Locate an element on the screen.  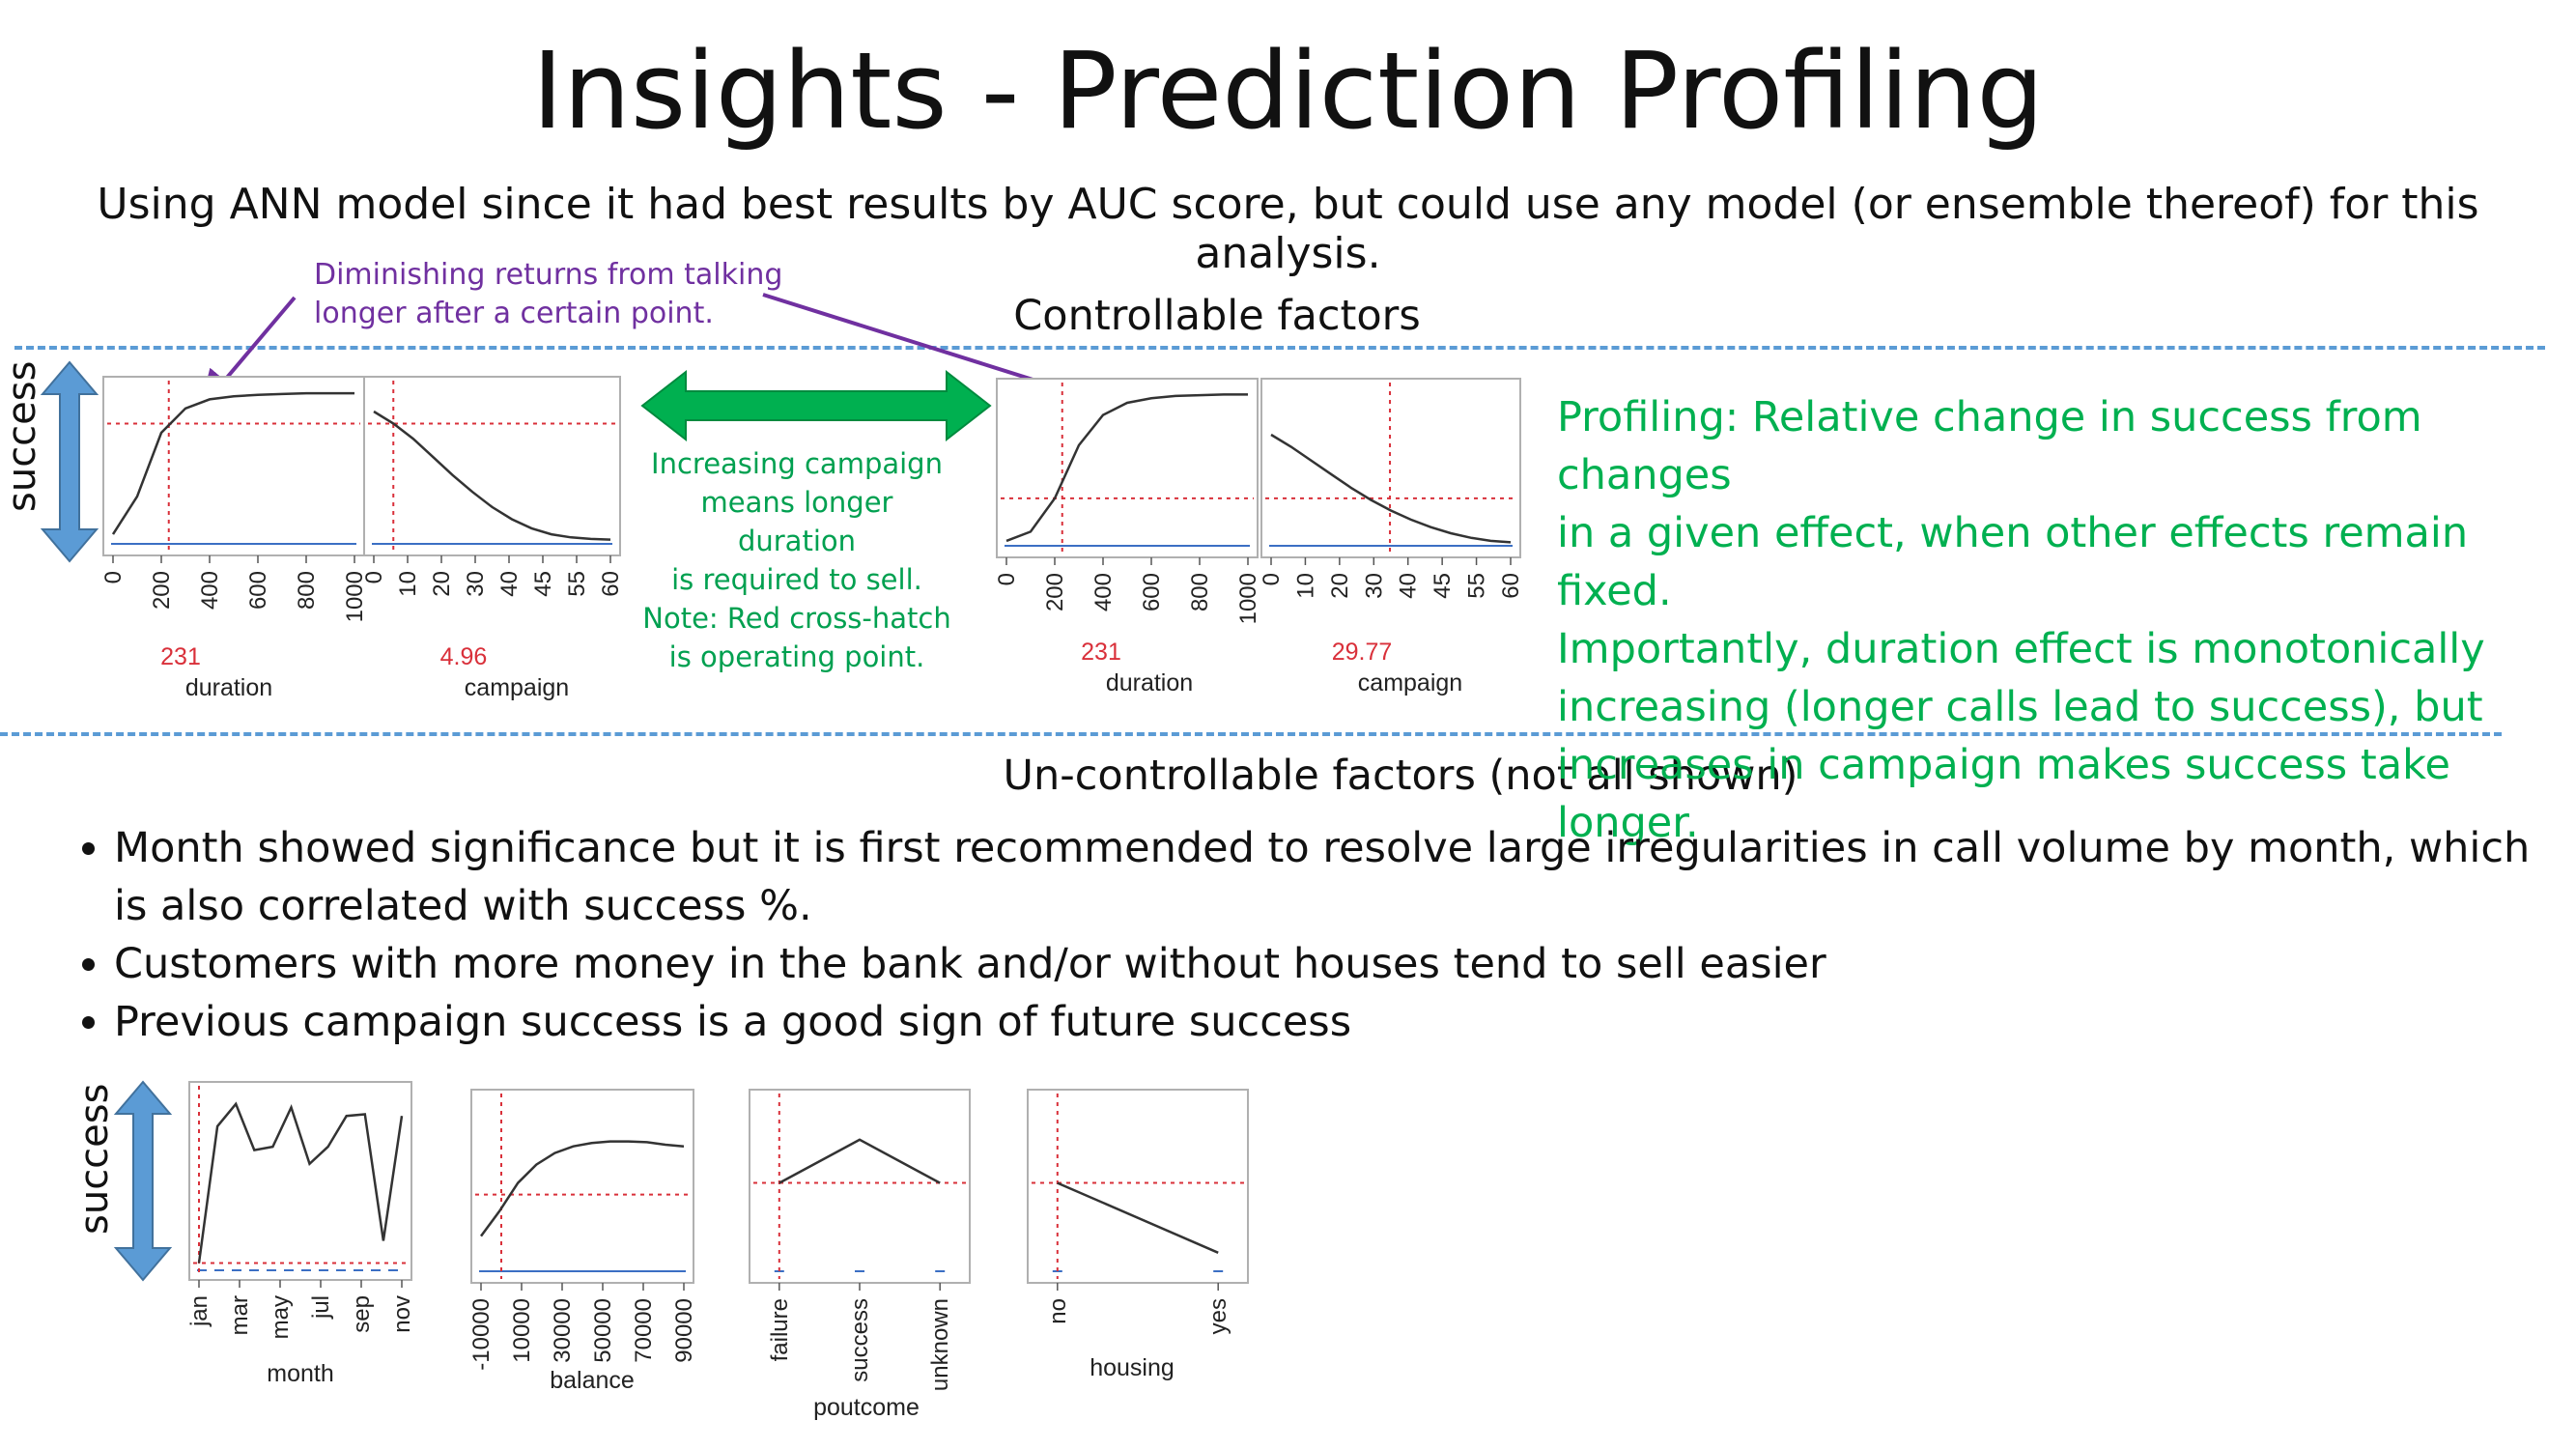
purple-annotation-line: Diminishing returns from talking is located at coordinates (548, 275).